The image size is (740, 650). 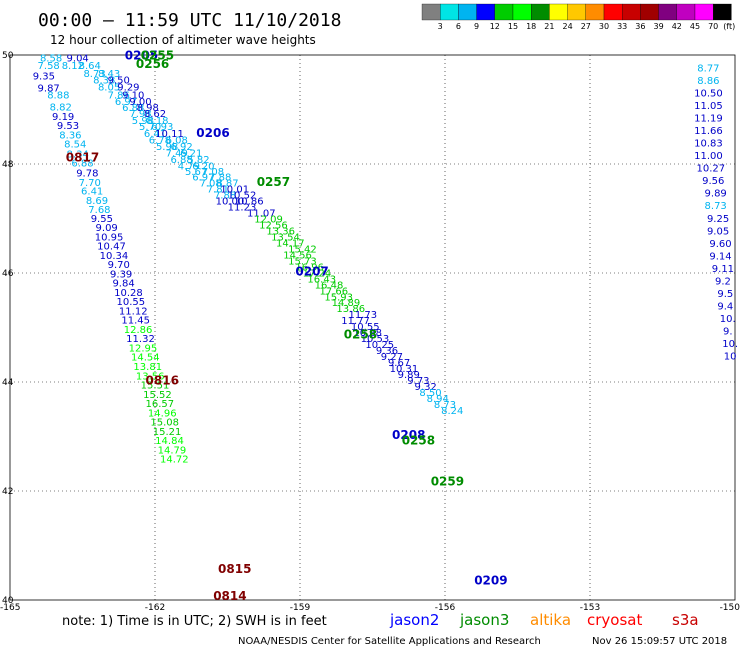 I want to click on track-pass-label: 0814, so click(x=229, y=596).